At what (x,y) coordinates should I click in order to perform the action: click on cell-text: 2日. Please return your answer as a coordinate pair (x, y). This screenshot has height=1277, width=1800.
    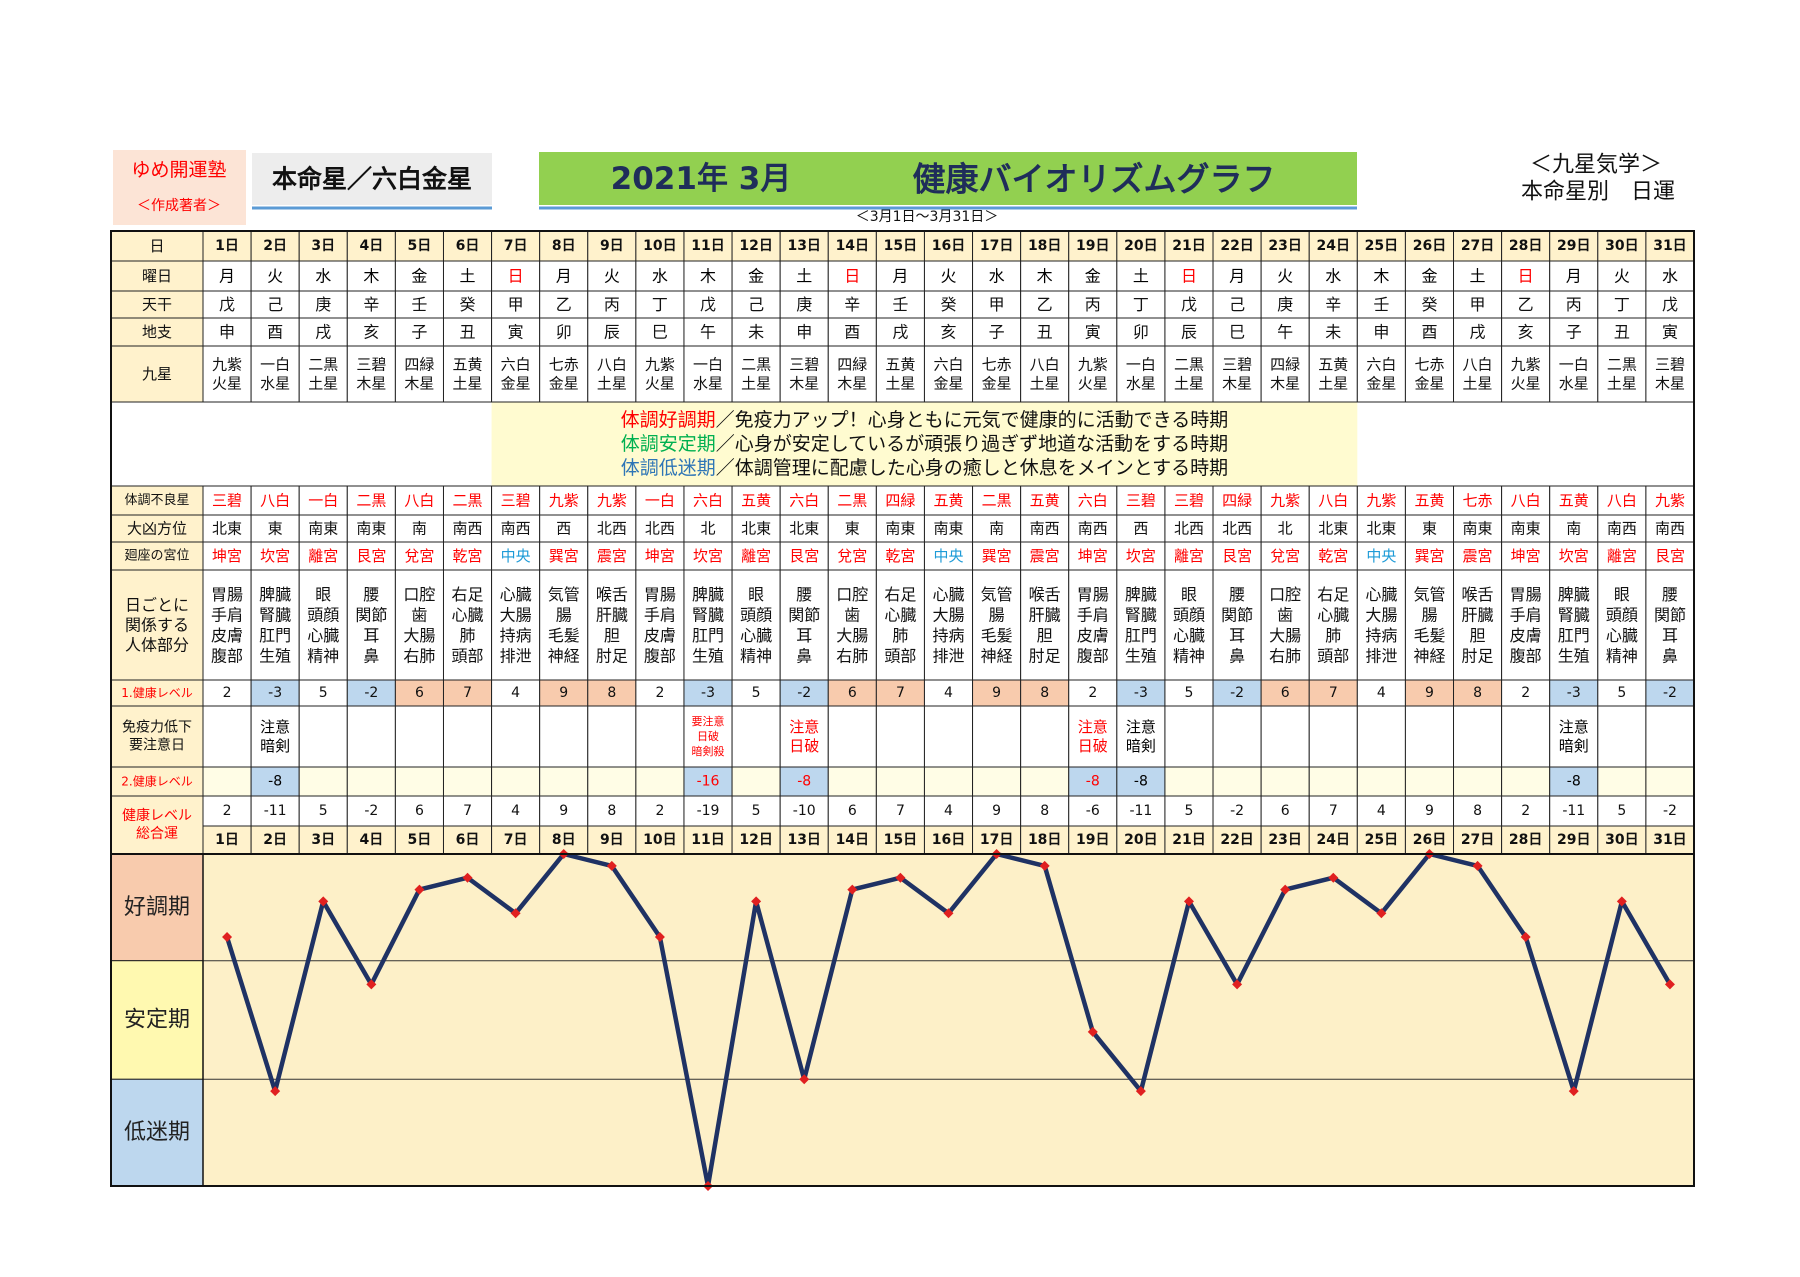
    Looking at the image, I should click on (275, 840).